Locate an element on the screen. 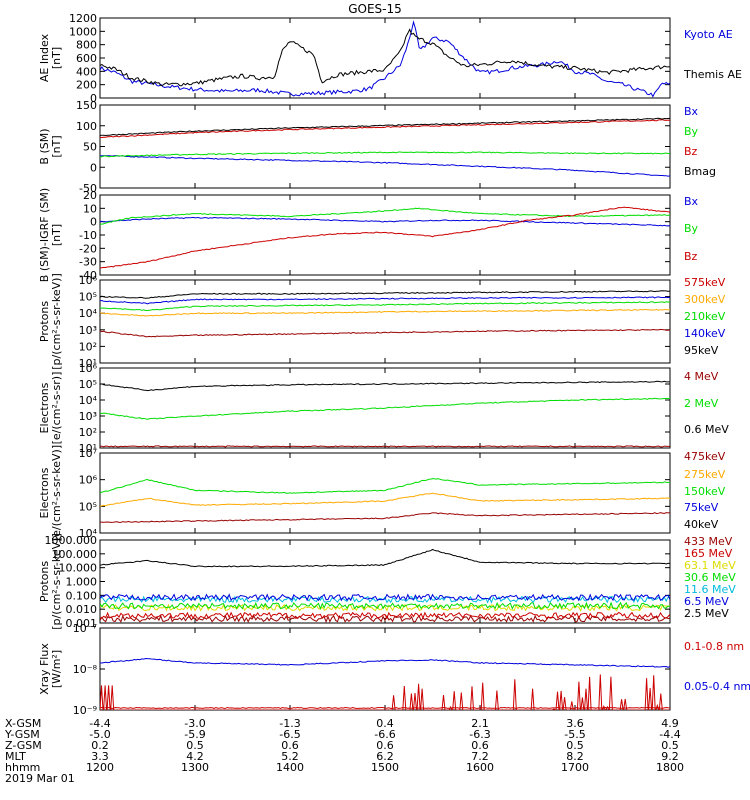 Image resolution: width=750 pixels, height=800 pixels. x-axis-row-value: 4.2 is located at coordinates (195, 756).